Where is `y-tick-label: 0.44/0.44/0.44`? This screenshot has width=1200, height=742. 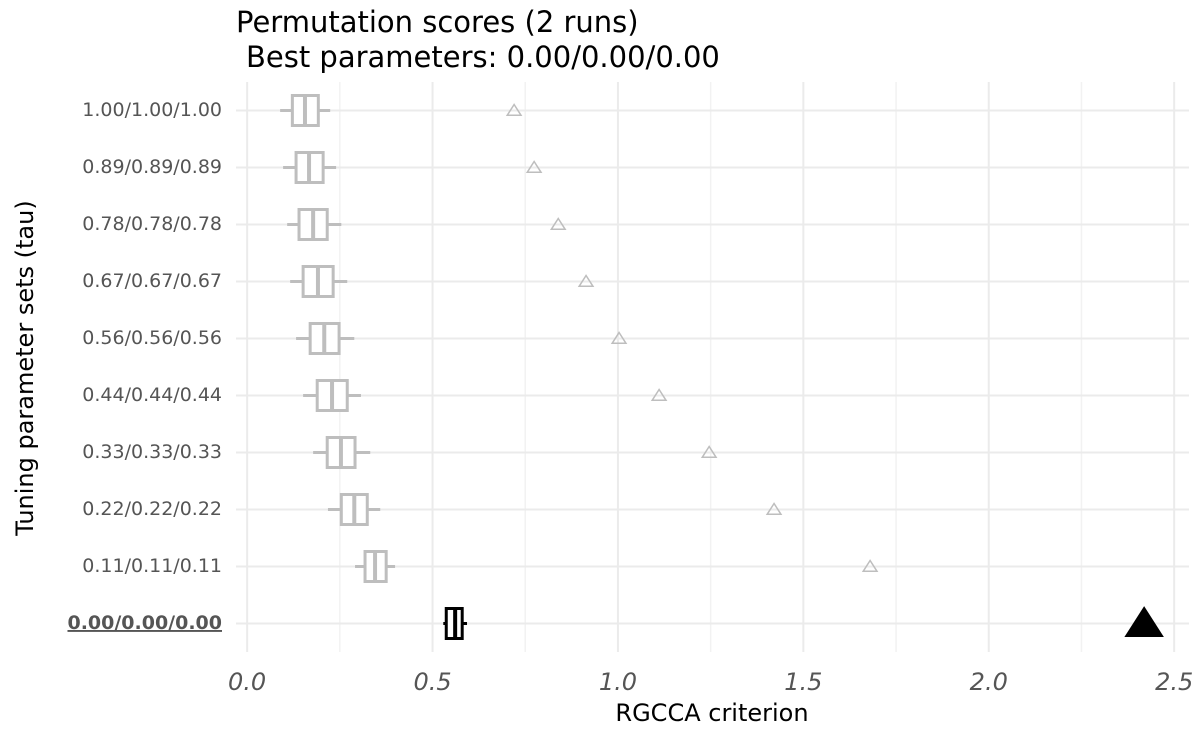 y-tick-label: 0.44/0.44/0.44 is located at coordinates (152, 395).